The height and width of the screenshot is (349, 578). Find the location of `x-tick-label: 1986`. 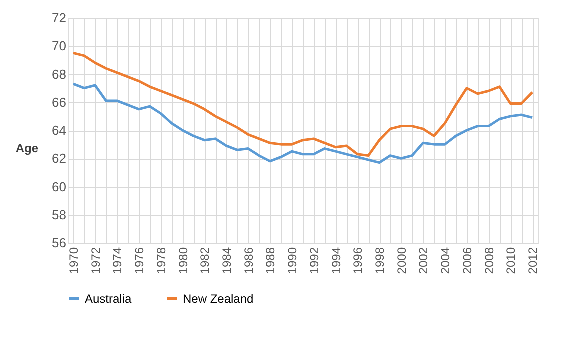

x-tick-label: 1986 is located at coordinates (249, 260).